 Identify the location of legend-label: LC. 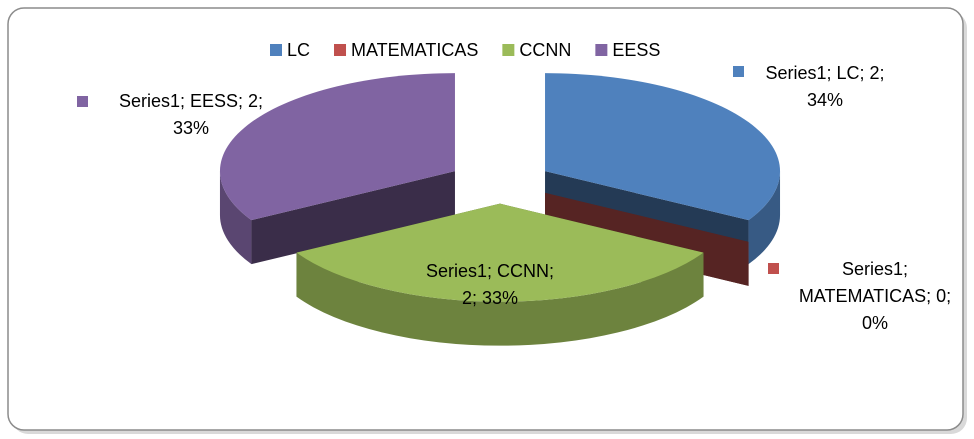
(298, 50).